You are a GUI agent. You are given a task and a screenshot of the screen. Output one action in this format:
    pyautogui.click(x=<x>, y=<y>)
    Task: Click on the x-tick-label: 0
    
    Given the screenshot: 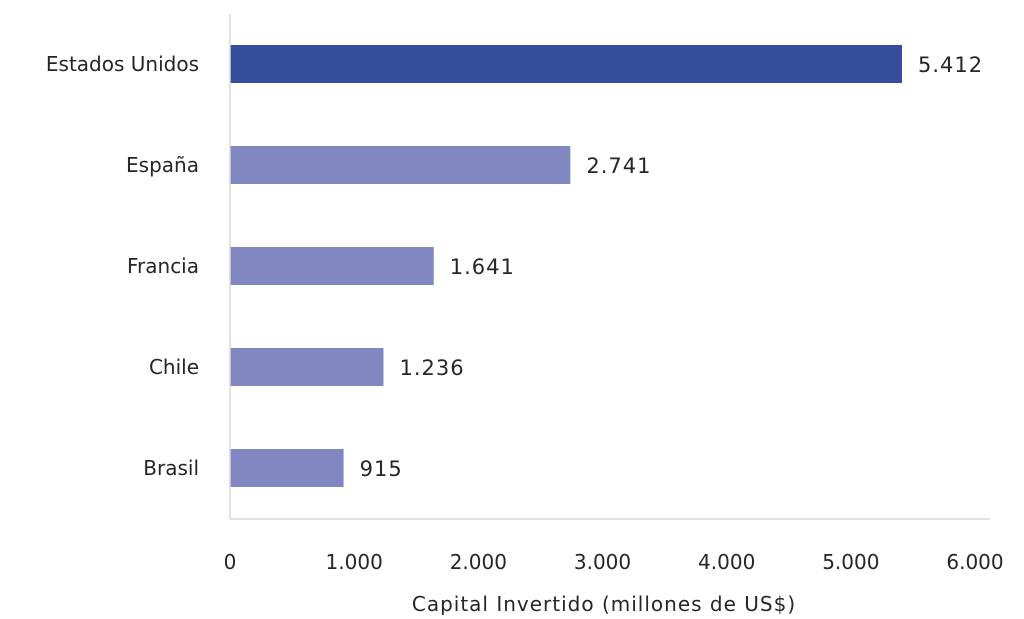 What is the action you would take?
    pyautogui.click(x=230, y=562)
    